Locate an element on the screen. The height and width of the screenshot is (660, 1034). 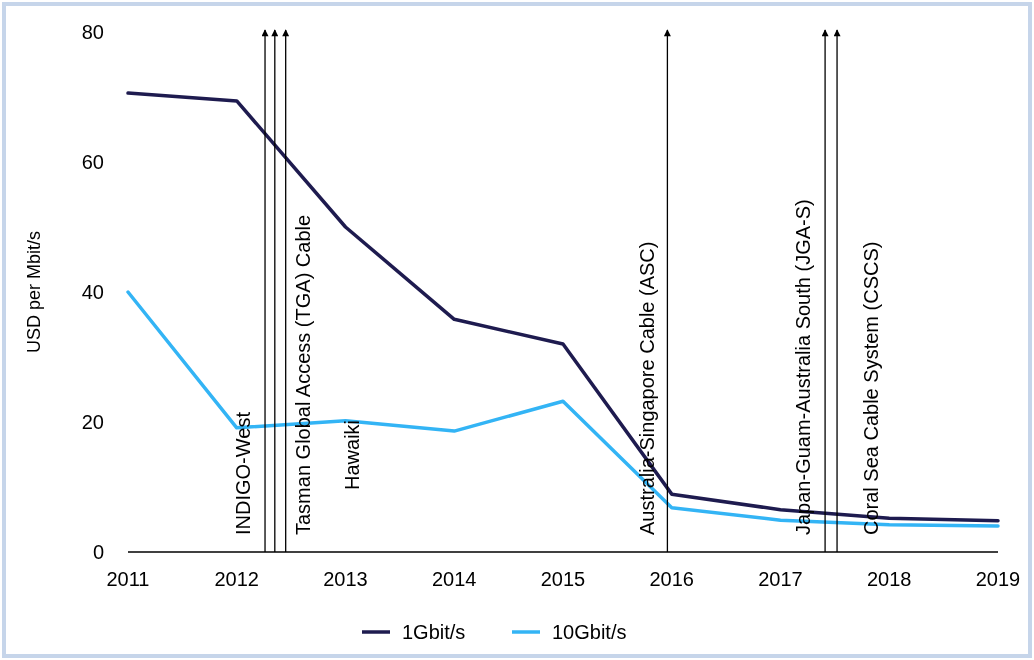
x-tick-label: 2018 is located at coordinates (889, 579).